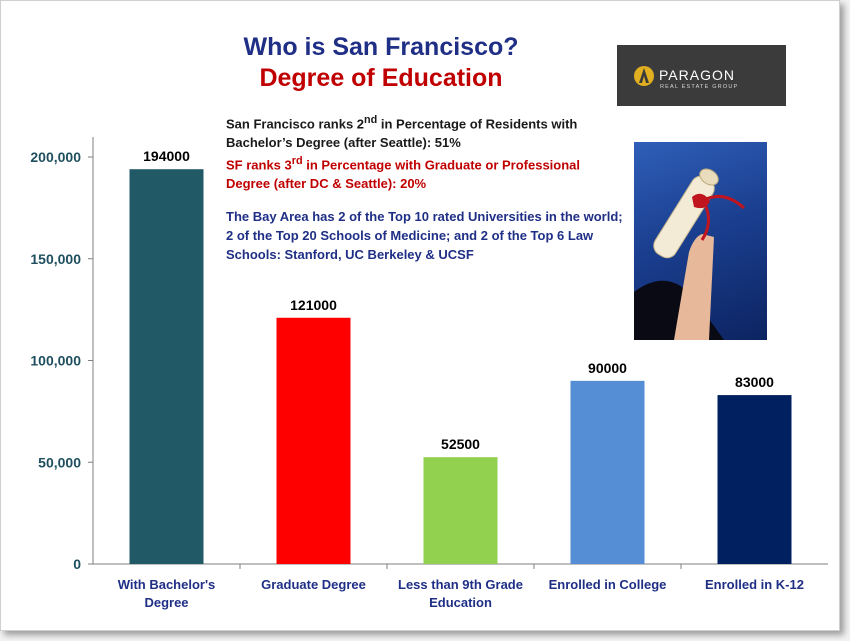 This screenshot has height=641, width=850. Describe the element at coordinates (381, 47) in the screenshot. I see `chart-title: Who is San Francisco?` at that location.